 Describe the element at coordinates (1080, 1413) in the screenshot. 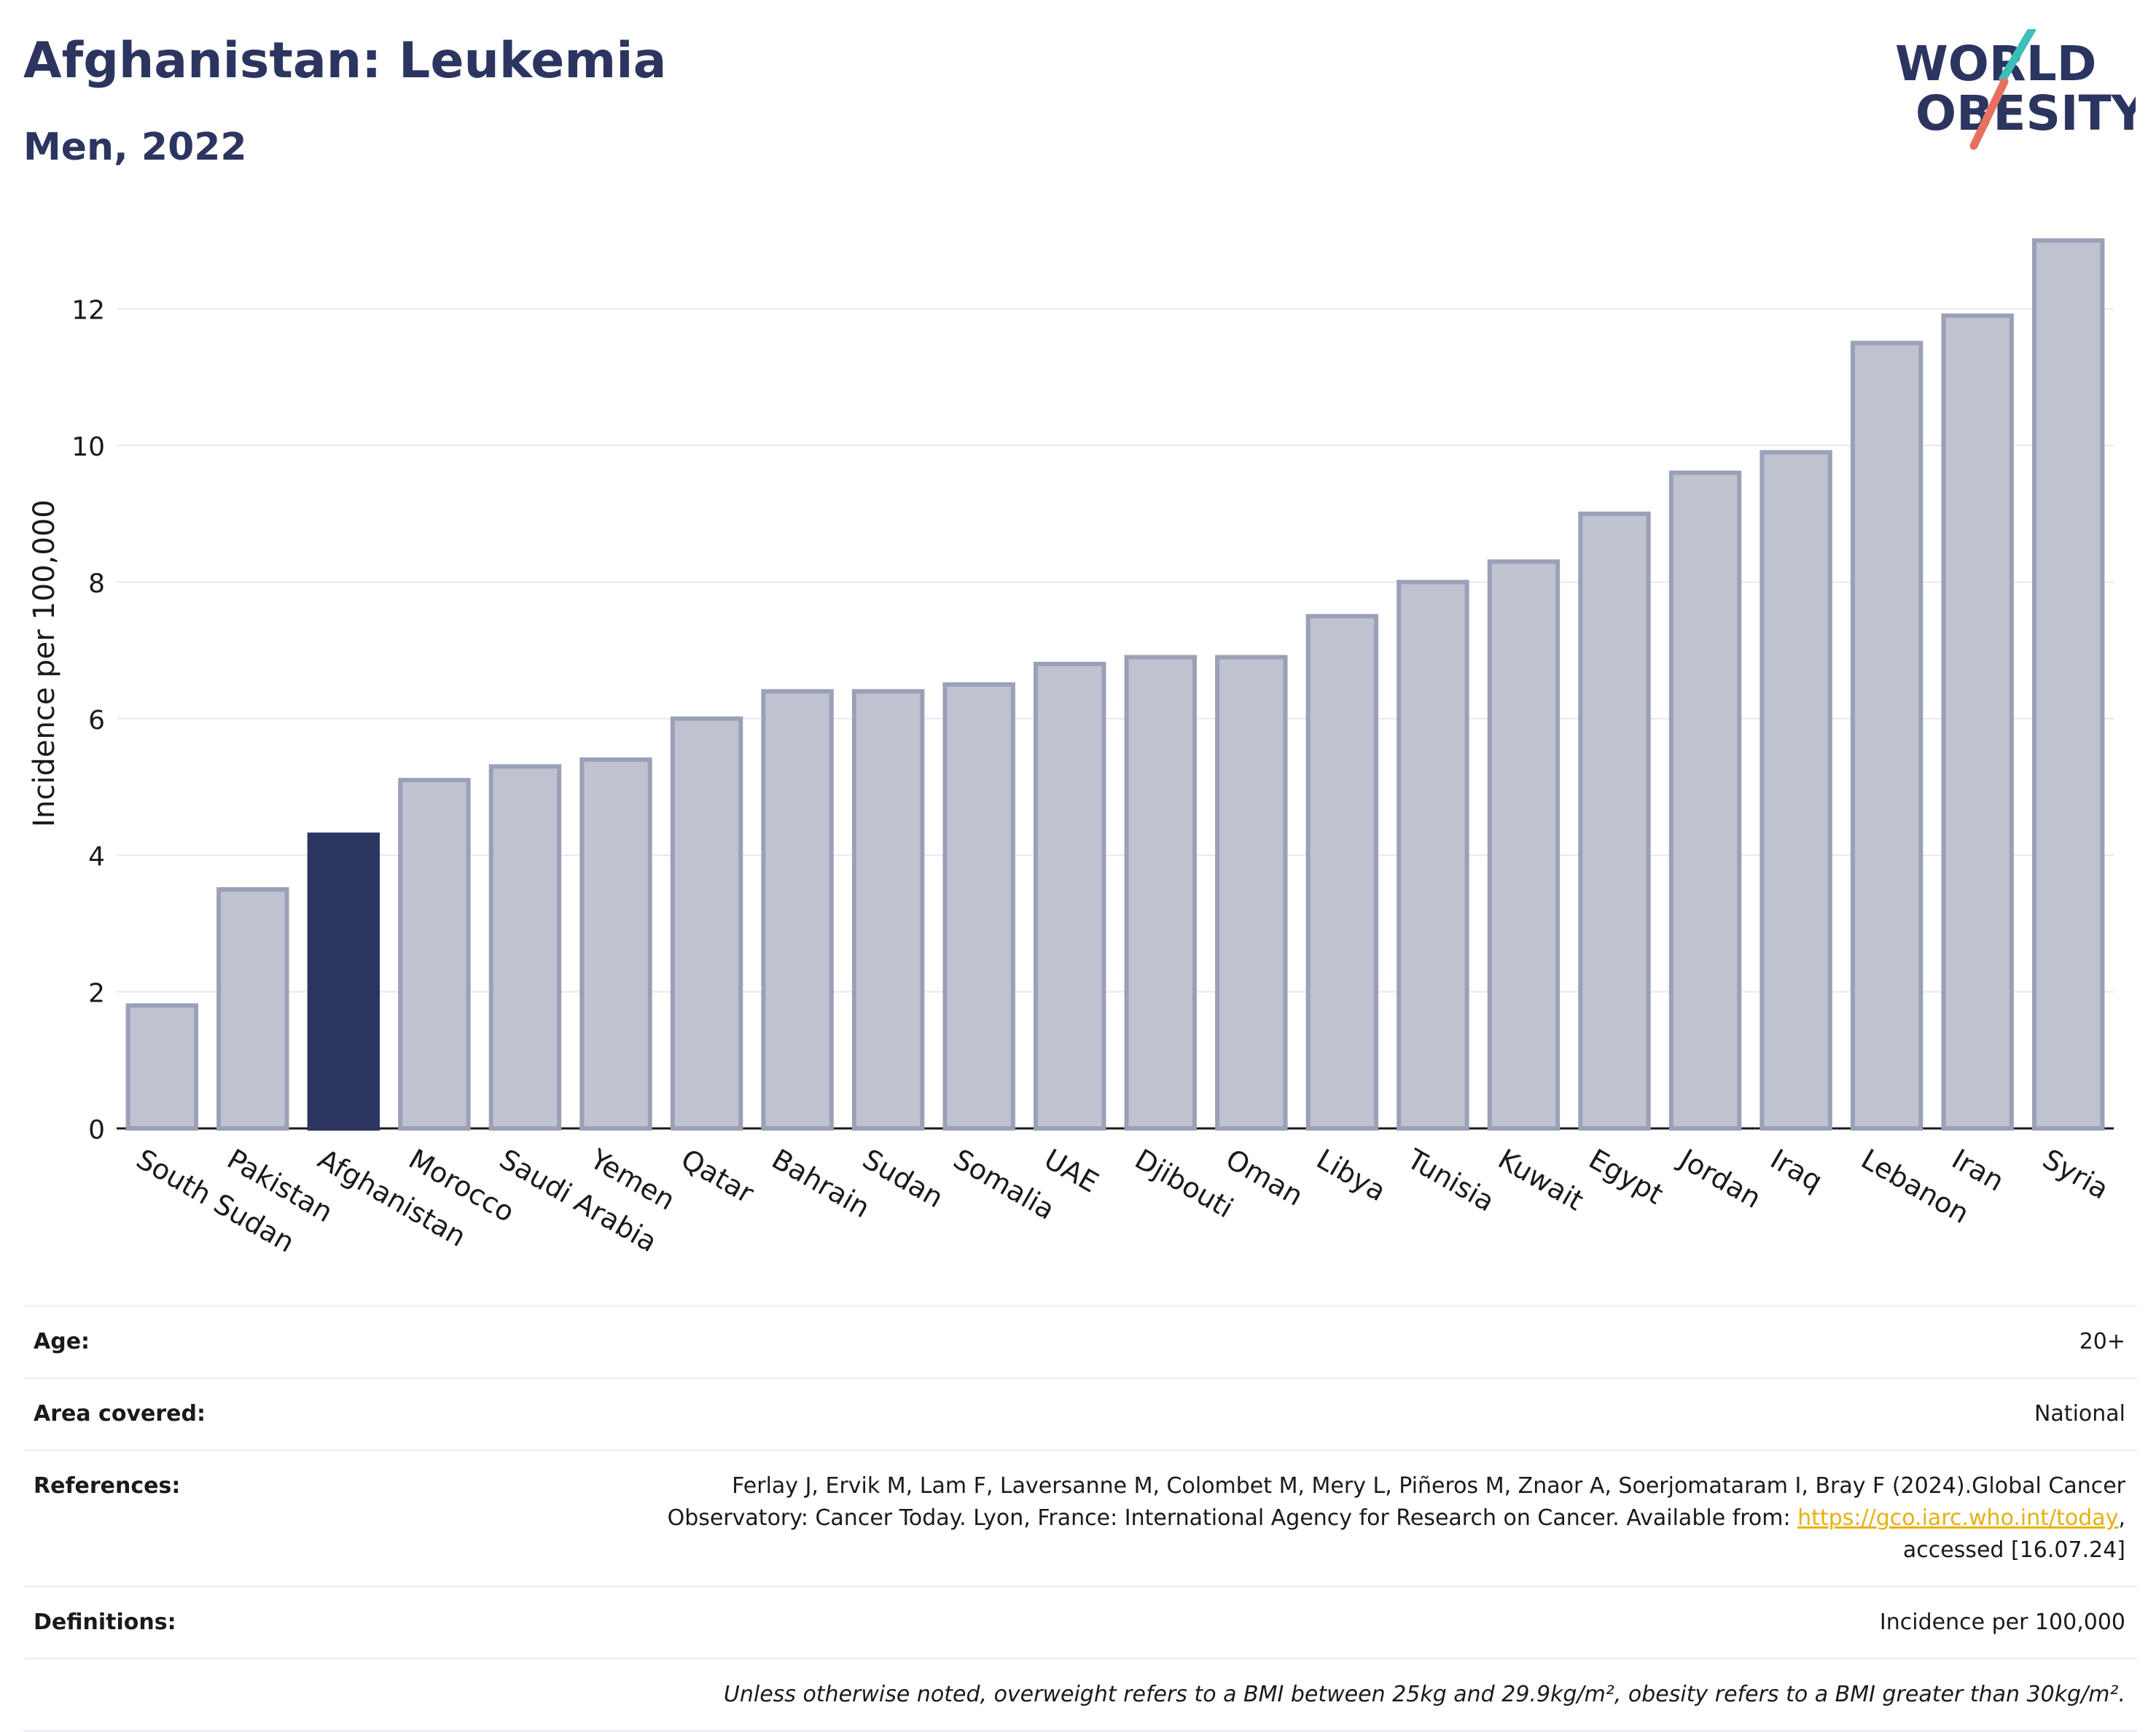

I see `info-row-area: Area covered: National` at that location.